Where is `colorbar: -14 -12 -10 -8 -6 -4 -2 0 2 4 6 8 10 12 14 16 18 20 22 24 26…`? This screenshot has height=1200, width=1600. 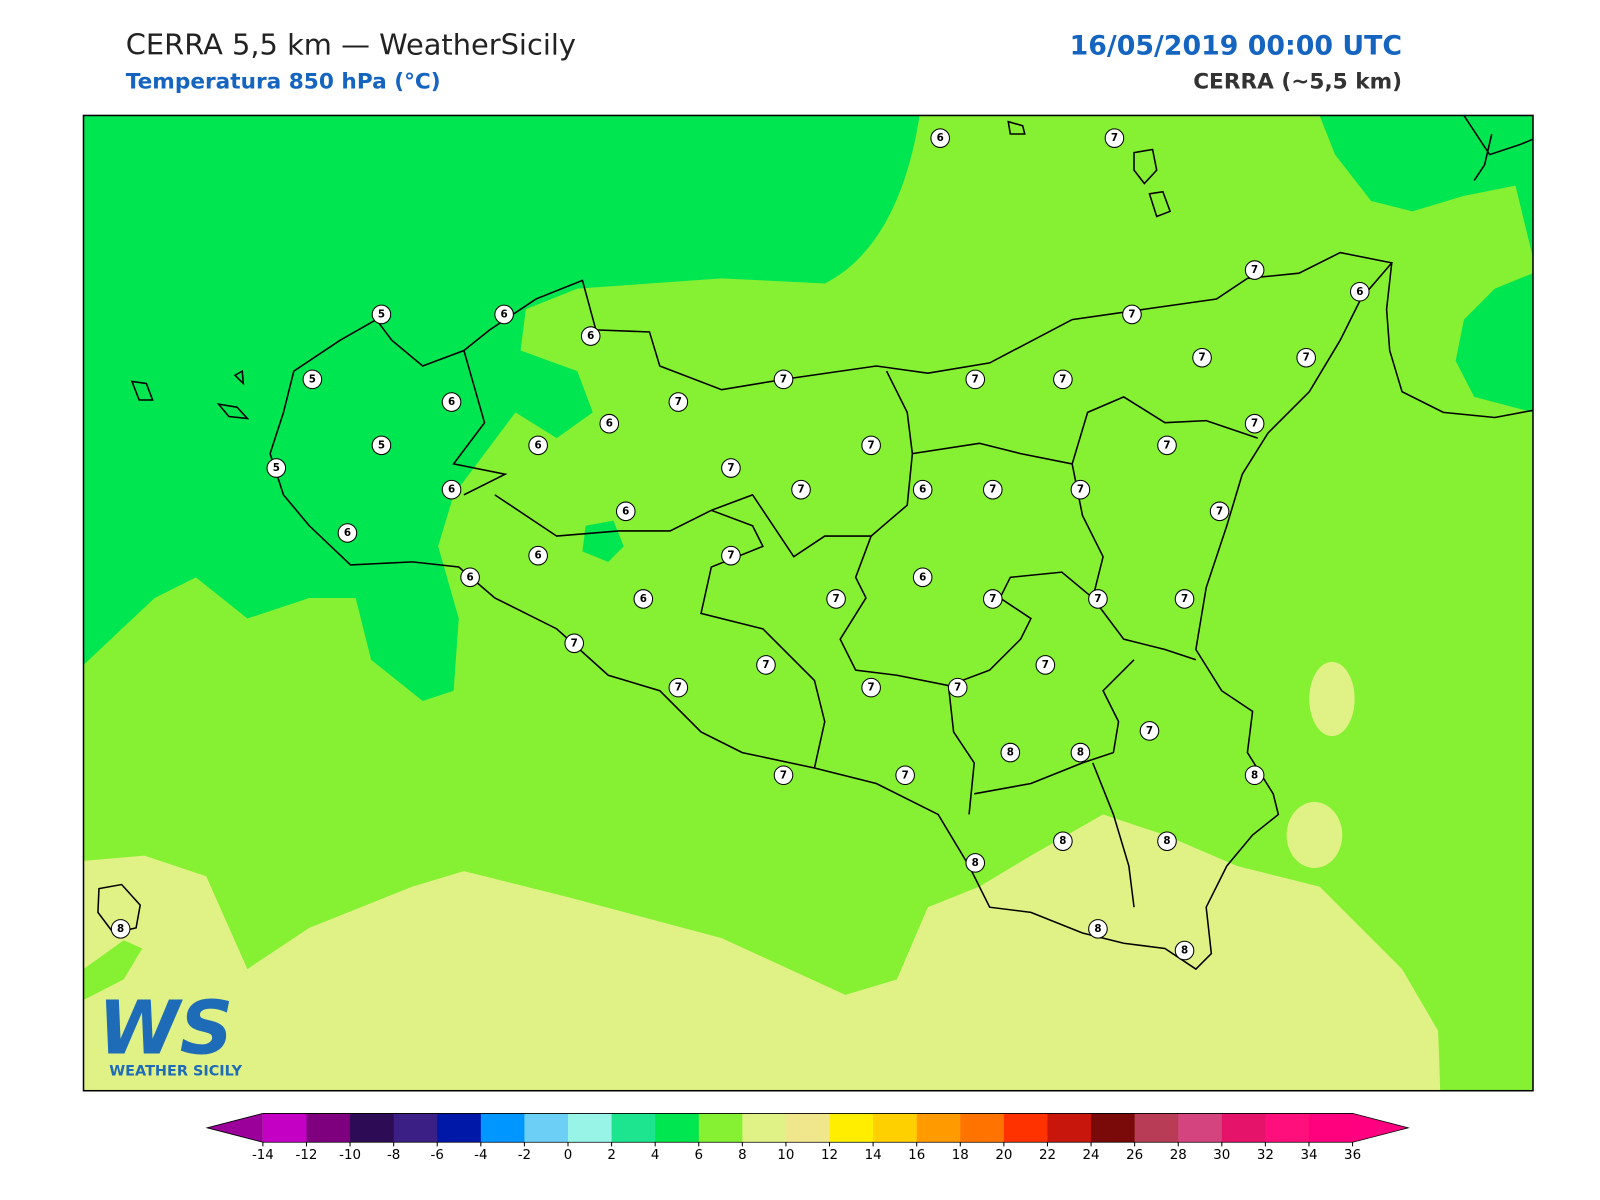 colorbar: -14 -12 -10 -8 -6 -4 -2 0 2 4 6 8 10 12 14 16 18 20 22 24 26… is located at coordinates (807, 1137).